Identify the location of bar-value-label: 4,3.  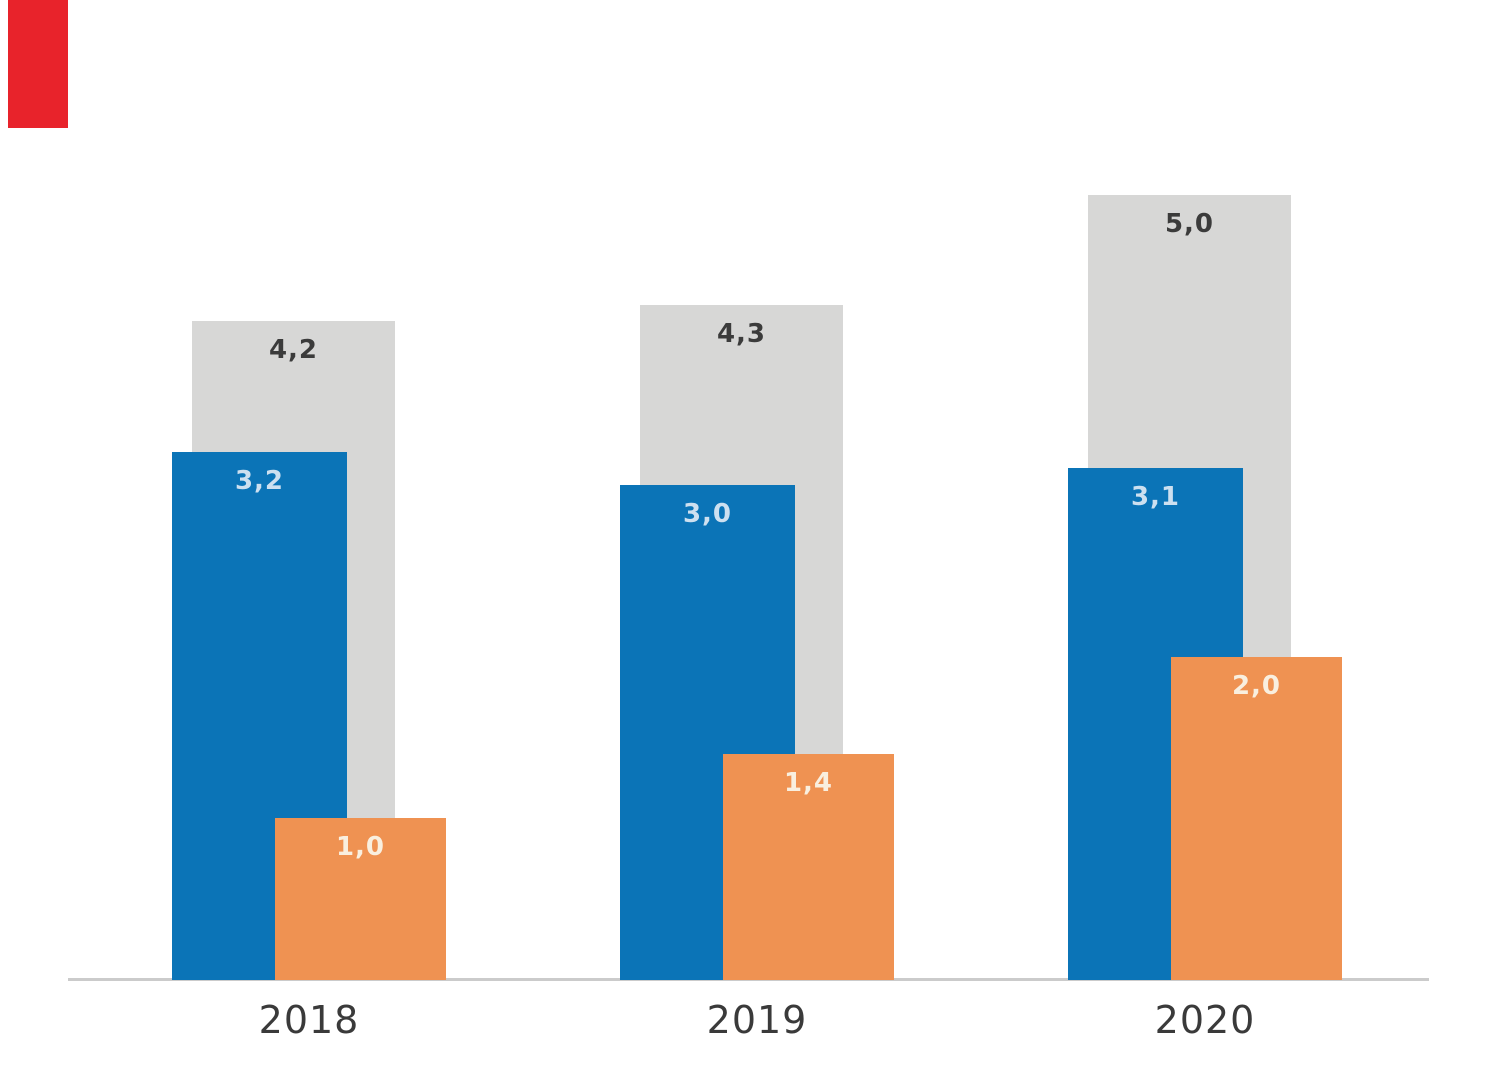
(741, 334).